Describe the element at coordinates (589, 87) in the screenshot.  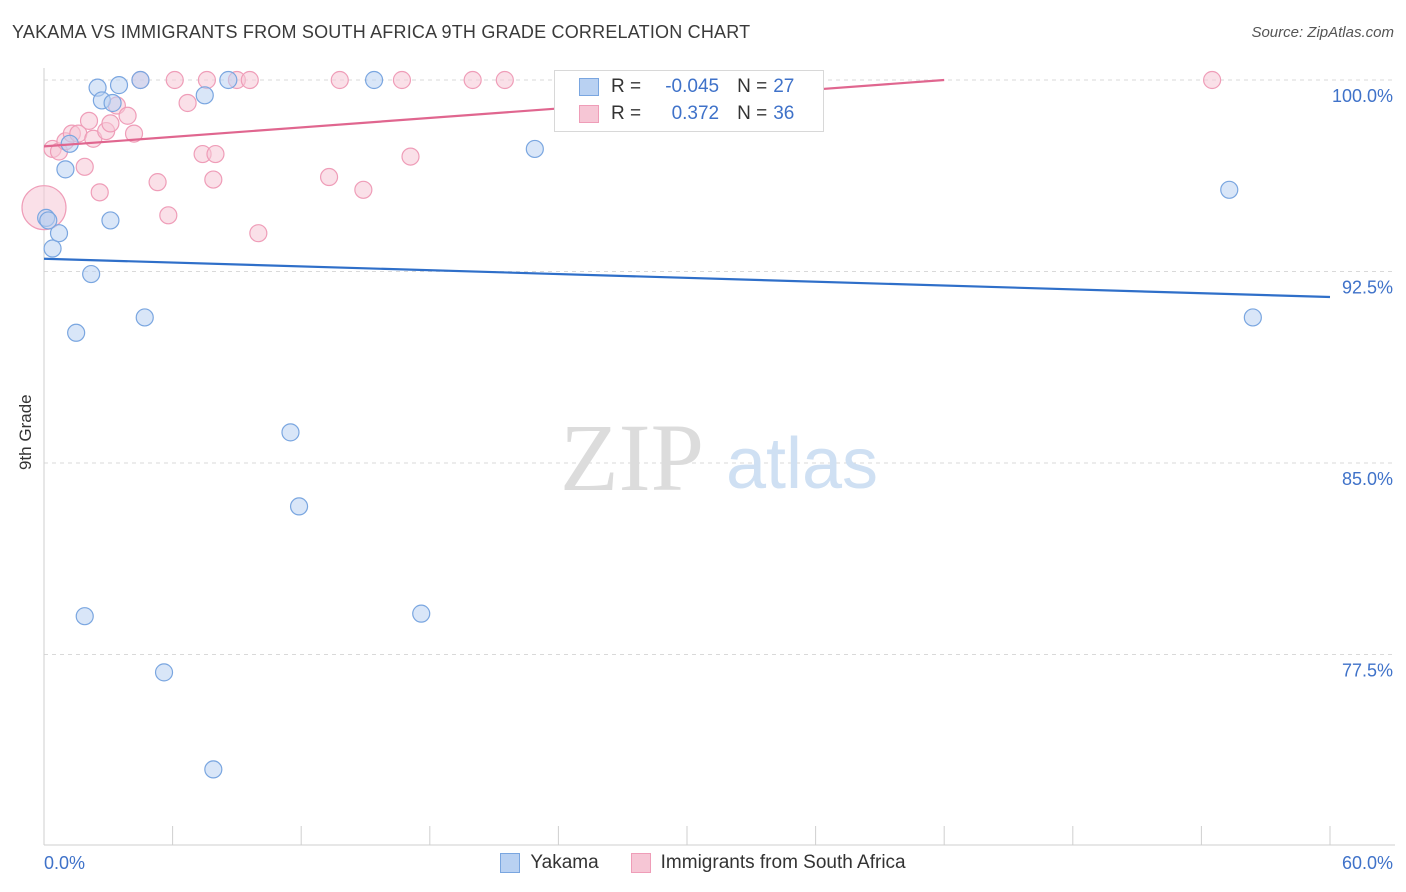
I see `legend-swatch-blue` at that location.